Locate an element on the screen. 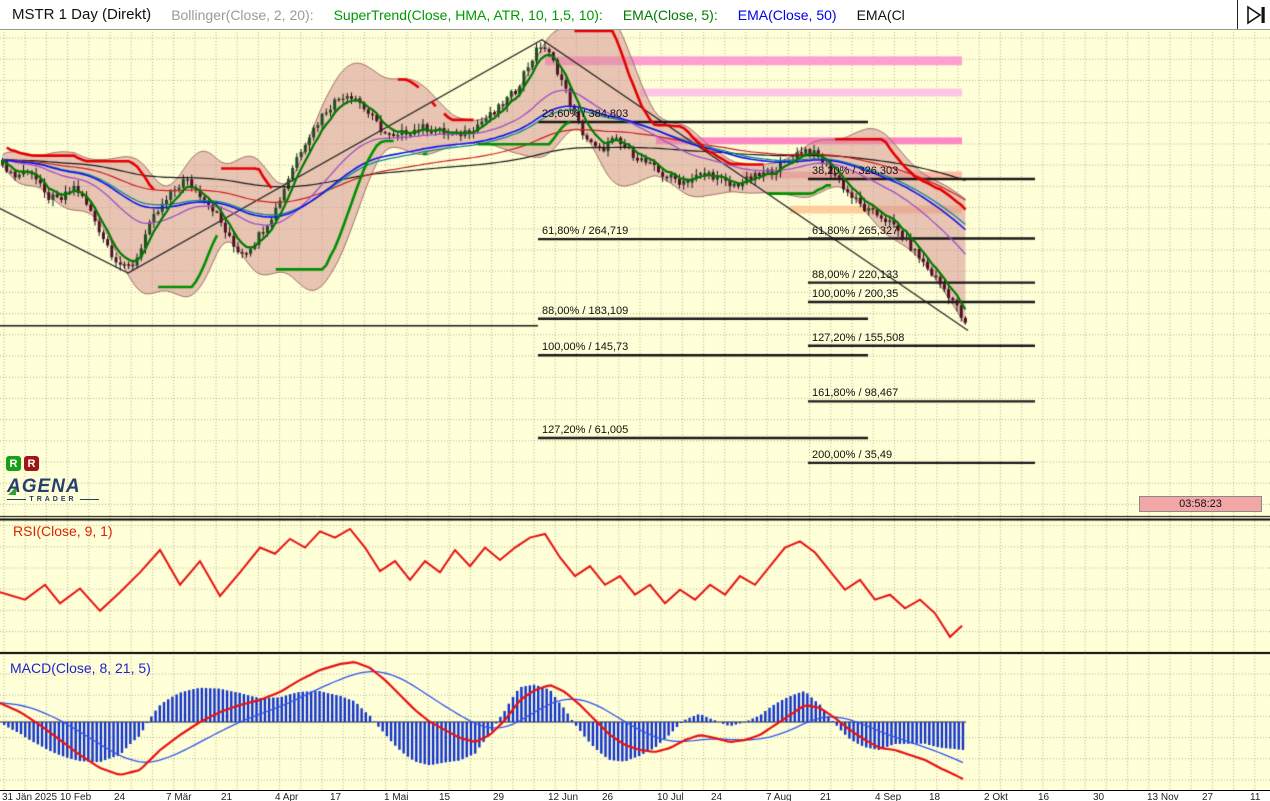 The width and height of the screenshot is (1270, 801). axis-date-label: 7 Mär is located at coordinates (179, 796).